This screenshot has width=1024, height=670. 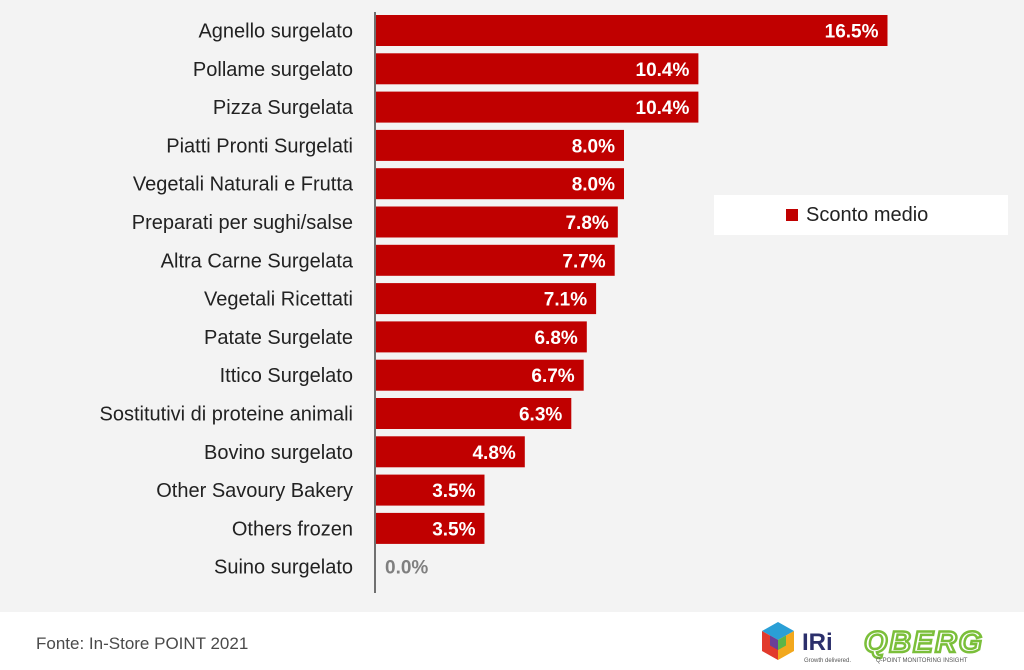 I want to click on category-label: Patate Surgelate, so click(x=278, y=338).